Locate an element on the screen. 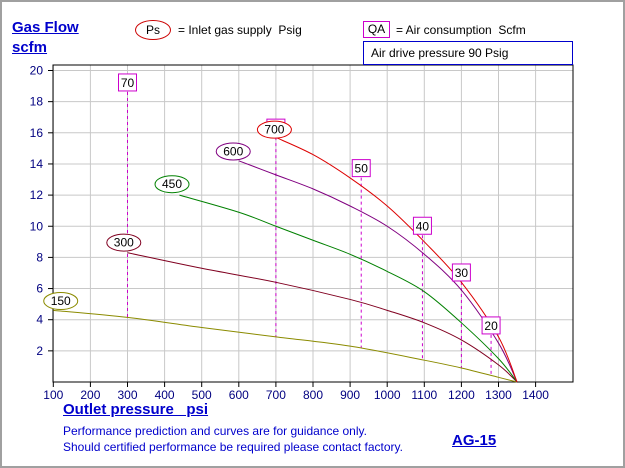 The image size is (625, 468). air-consumption-label: 50 is located at coordinates (362, 169).